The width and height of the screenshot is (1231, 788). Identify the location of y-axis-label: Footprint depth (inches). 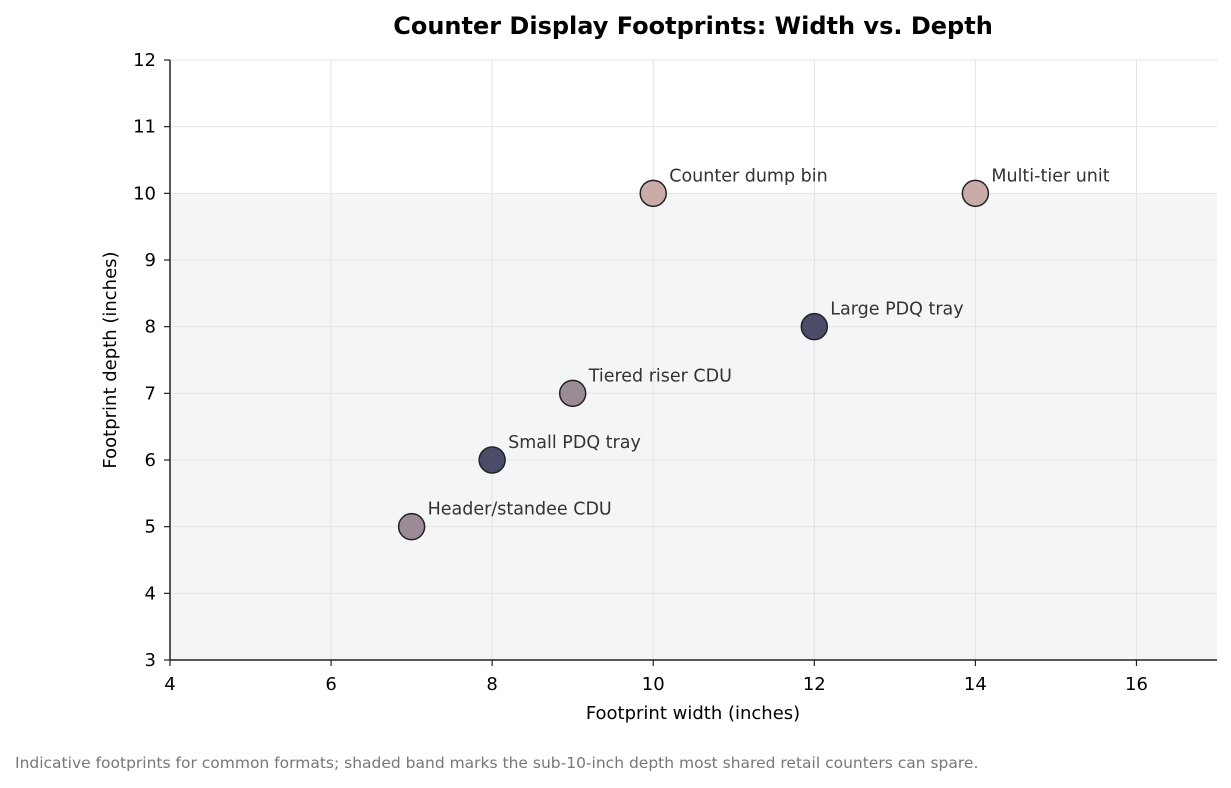
(110, 359).